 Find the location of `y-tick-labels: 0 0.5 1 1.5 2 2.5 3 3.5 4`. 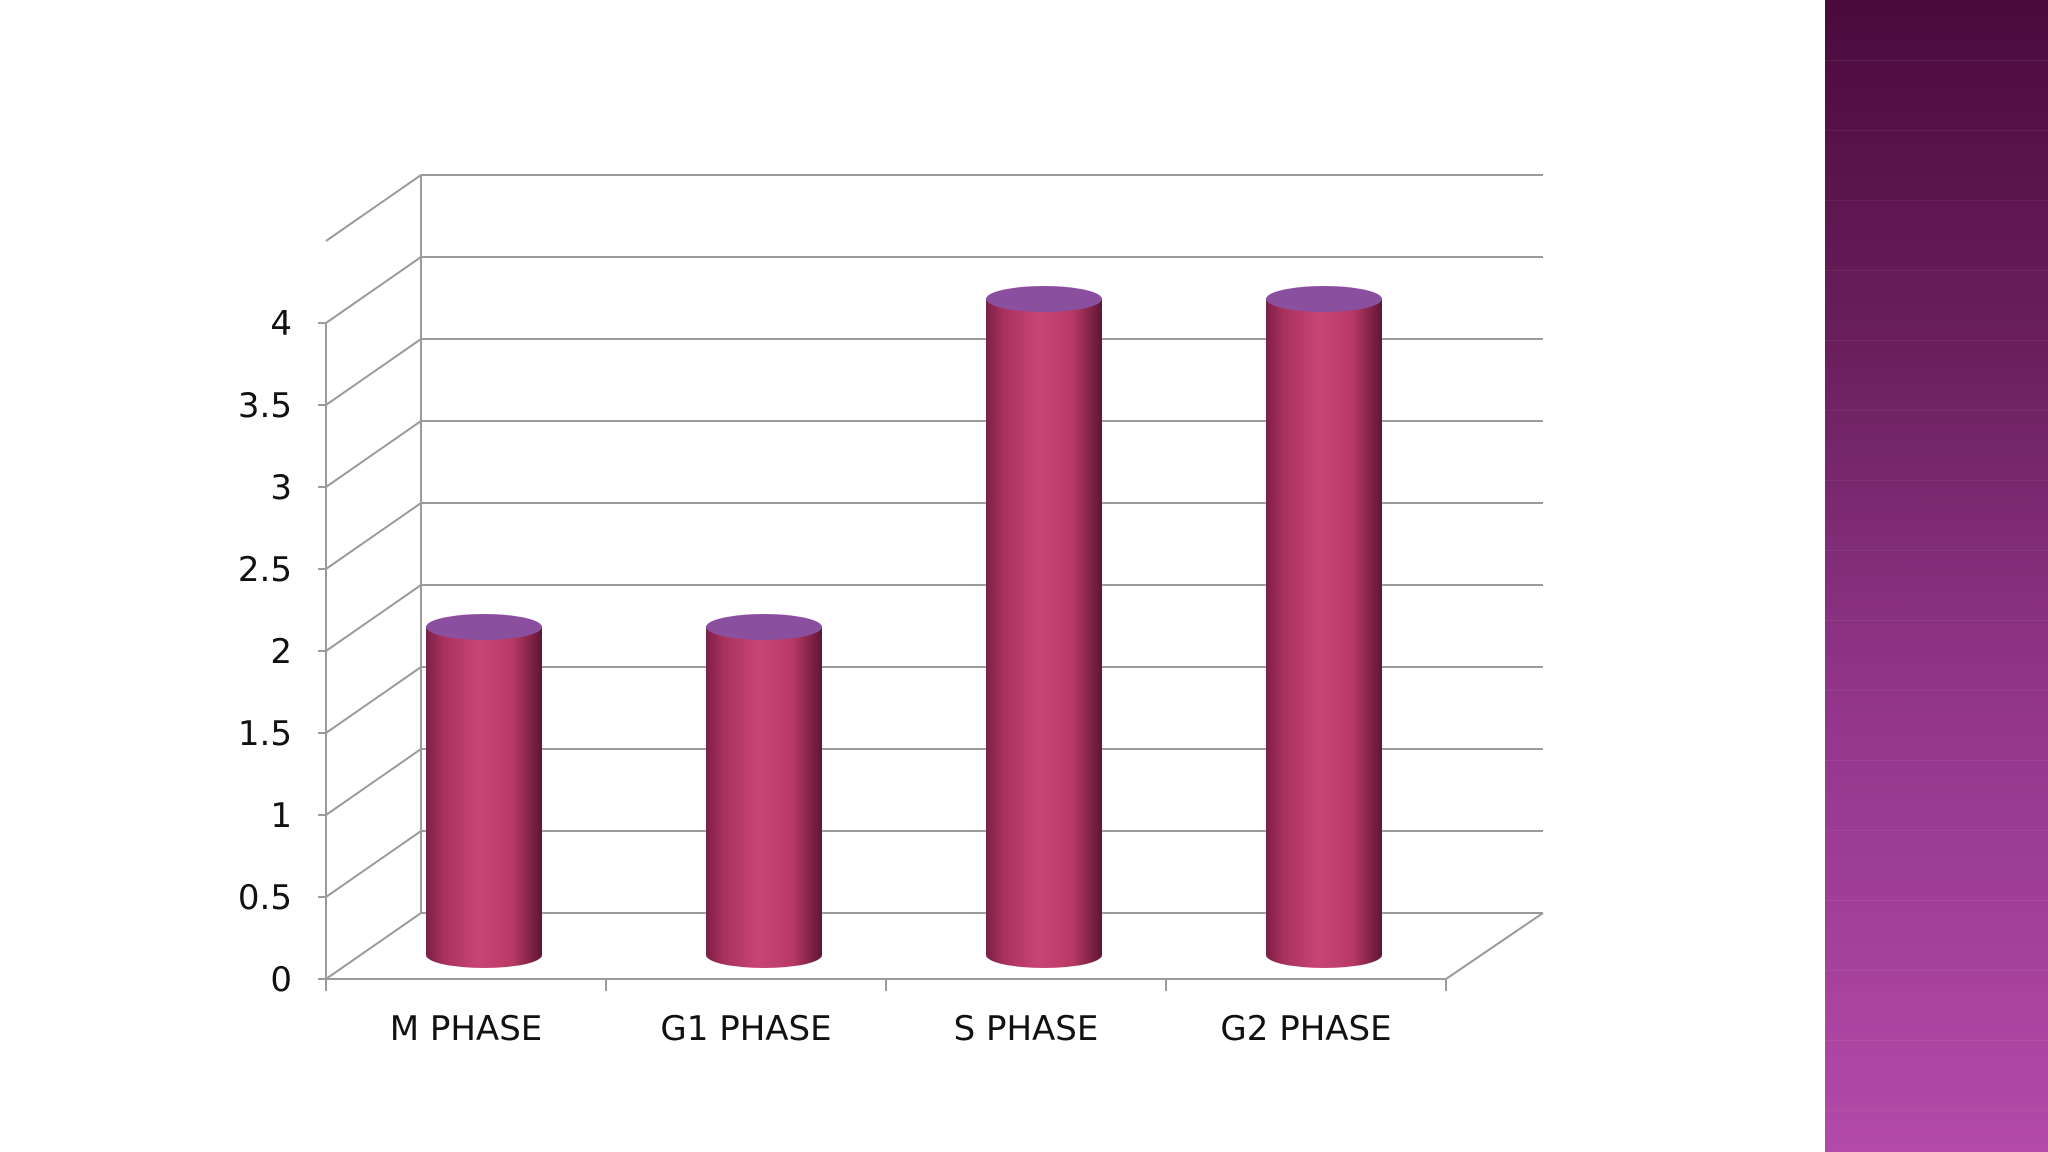

y-tick-labels: 0 0.5 1 1.5 2 2.5 3 3.5 4 is located at coordinates (265, 652).